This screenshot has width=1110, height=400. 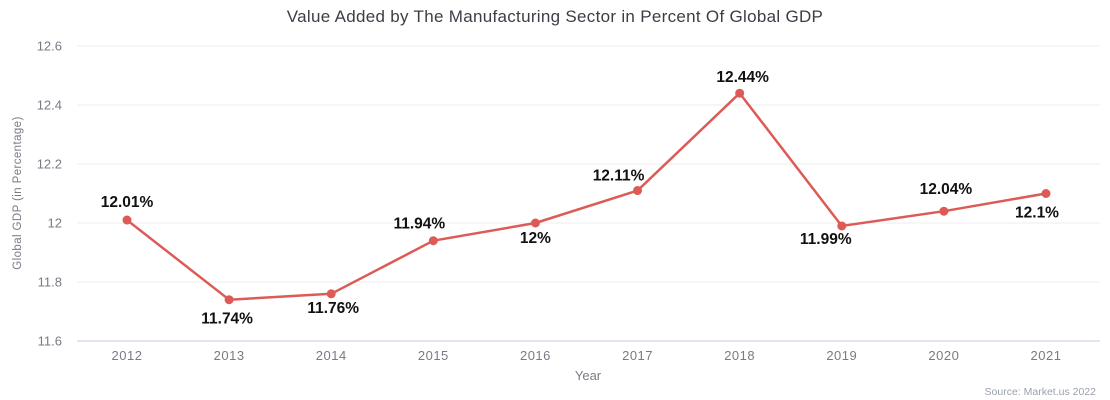 I want to click on data-point-label: 11.99%, so click(x=826, y=239).